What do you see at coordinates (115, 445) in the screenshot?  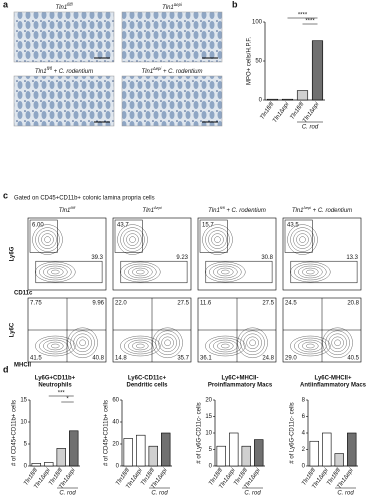 I see `y-tick-label: 20` at bounding box center [115, 445].